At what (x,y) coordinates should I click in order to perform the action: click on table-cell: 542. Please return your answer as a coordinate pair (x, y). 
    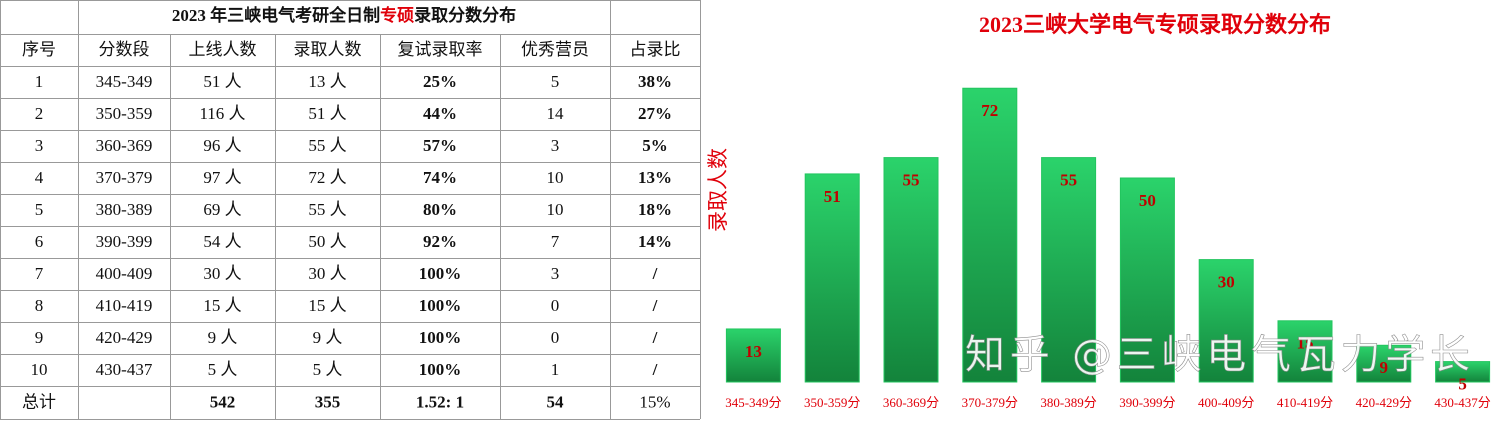
    Looking at the image, I should click on (223, 401).